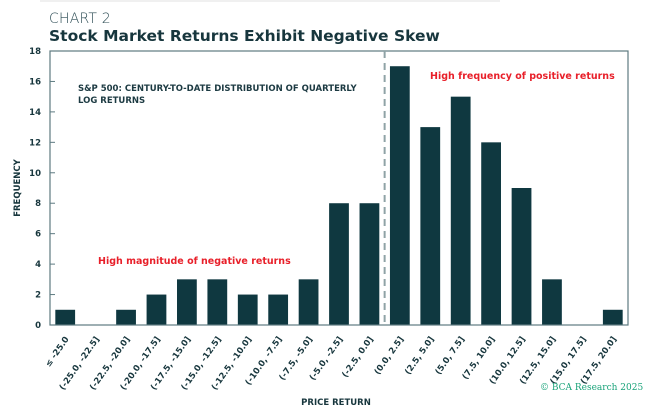 Image resolution: width=654 pixels, height=414 pixels. Describe the element at coordinates (194, 261) in the screenshot. I see `annotation-negative: High magnitude of negative returns` at that location.